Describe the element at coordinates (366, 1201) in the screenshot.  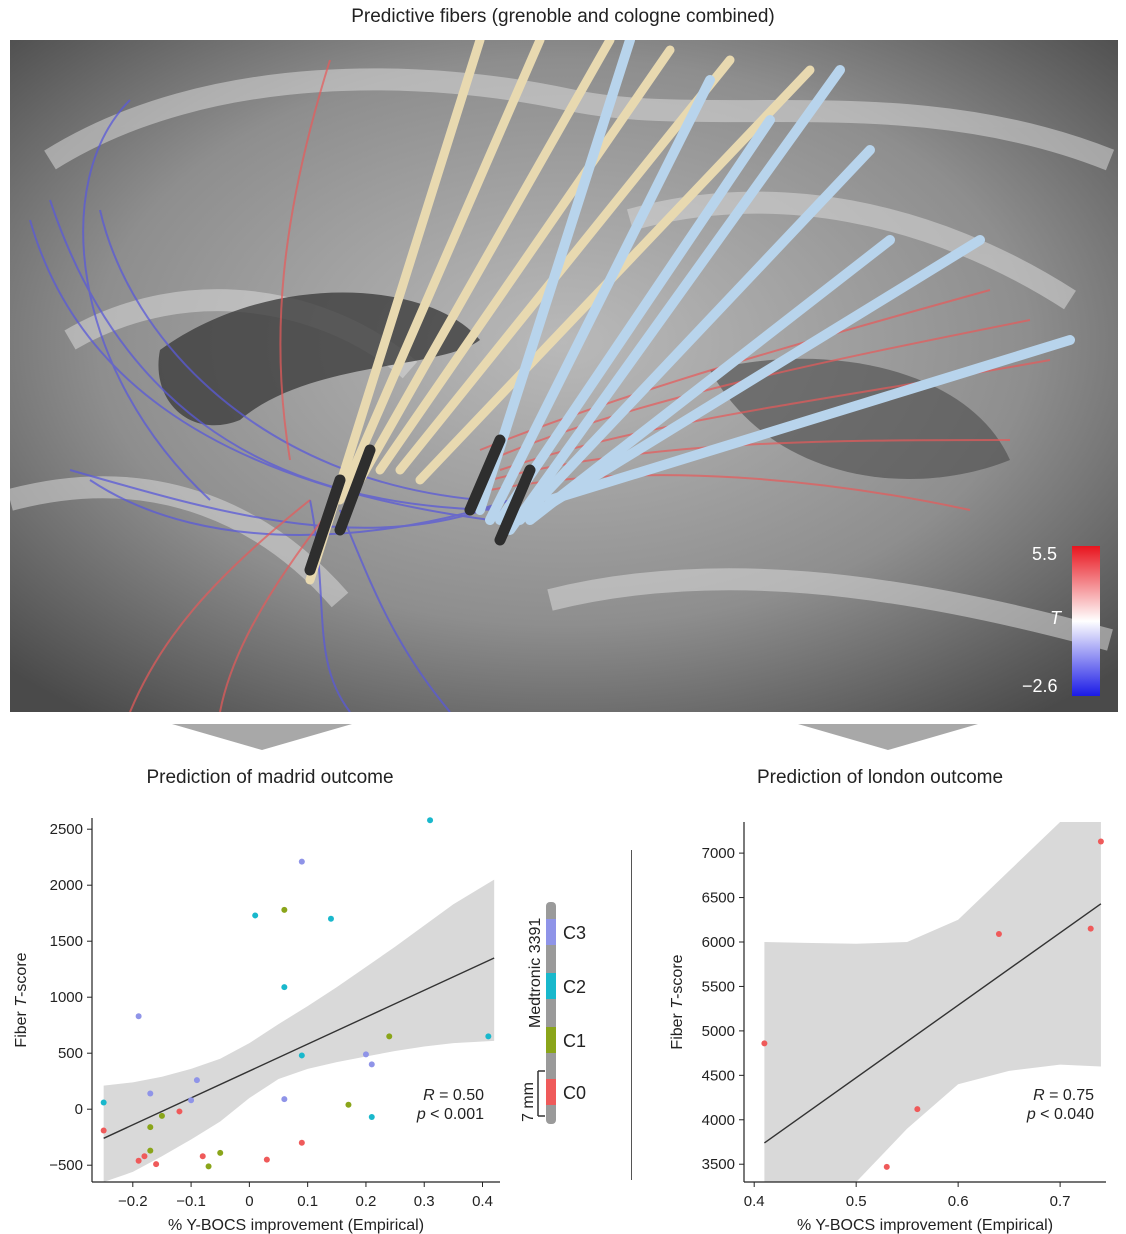
I see `madrid-x-tick-label: 0.2` at that location.